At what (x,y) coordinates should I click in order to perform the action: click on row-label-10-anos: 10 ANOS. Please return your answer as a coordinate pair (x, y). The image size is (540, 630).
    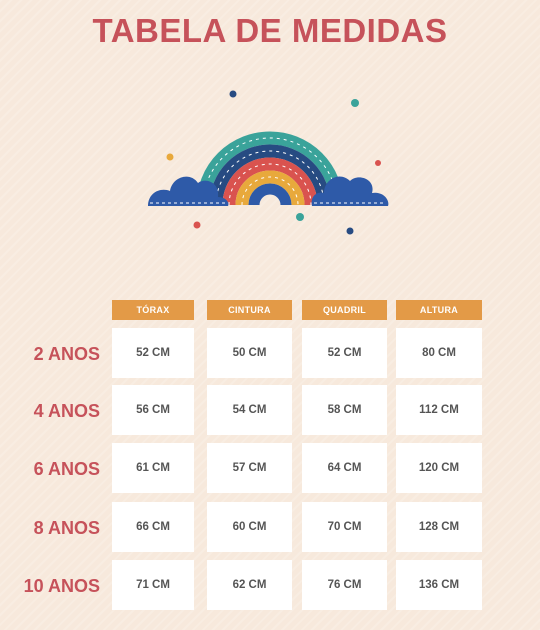
    Looking at the image, I should click on (61, 586).